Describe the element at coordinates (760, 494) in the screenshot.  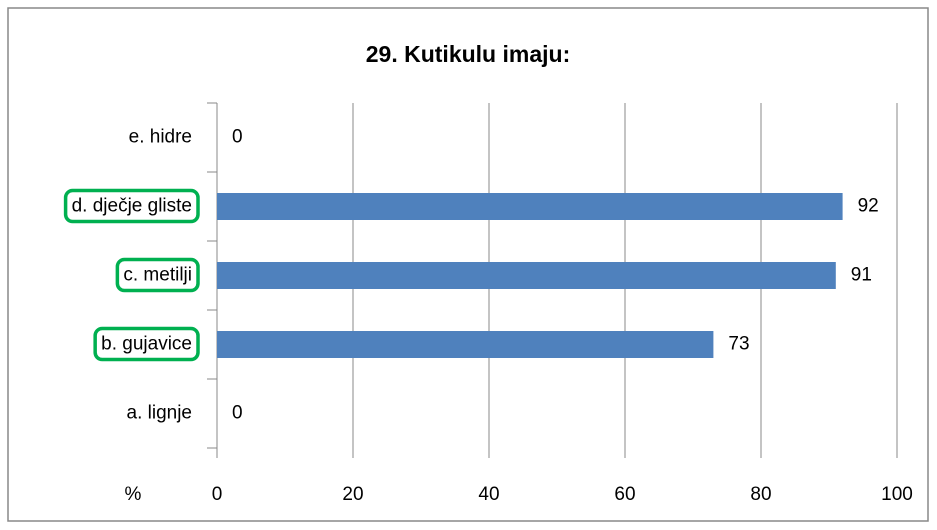
I see `x-tick-label: 80` at that location.